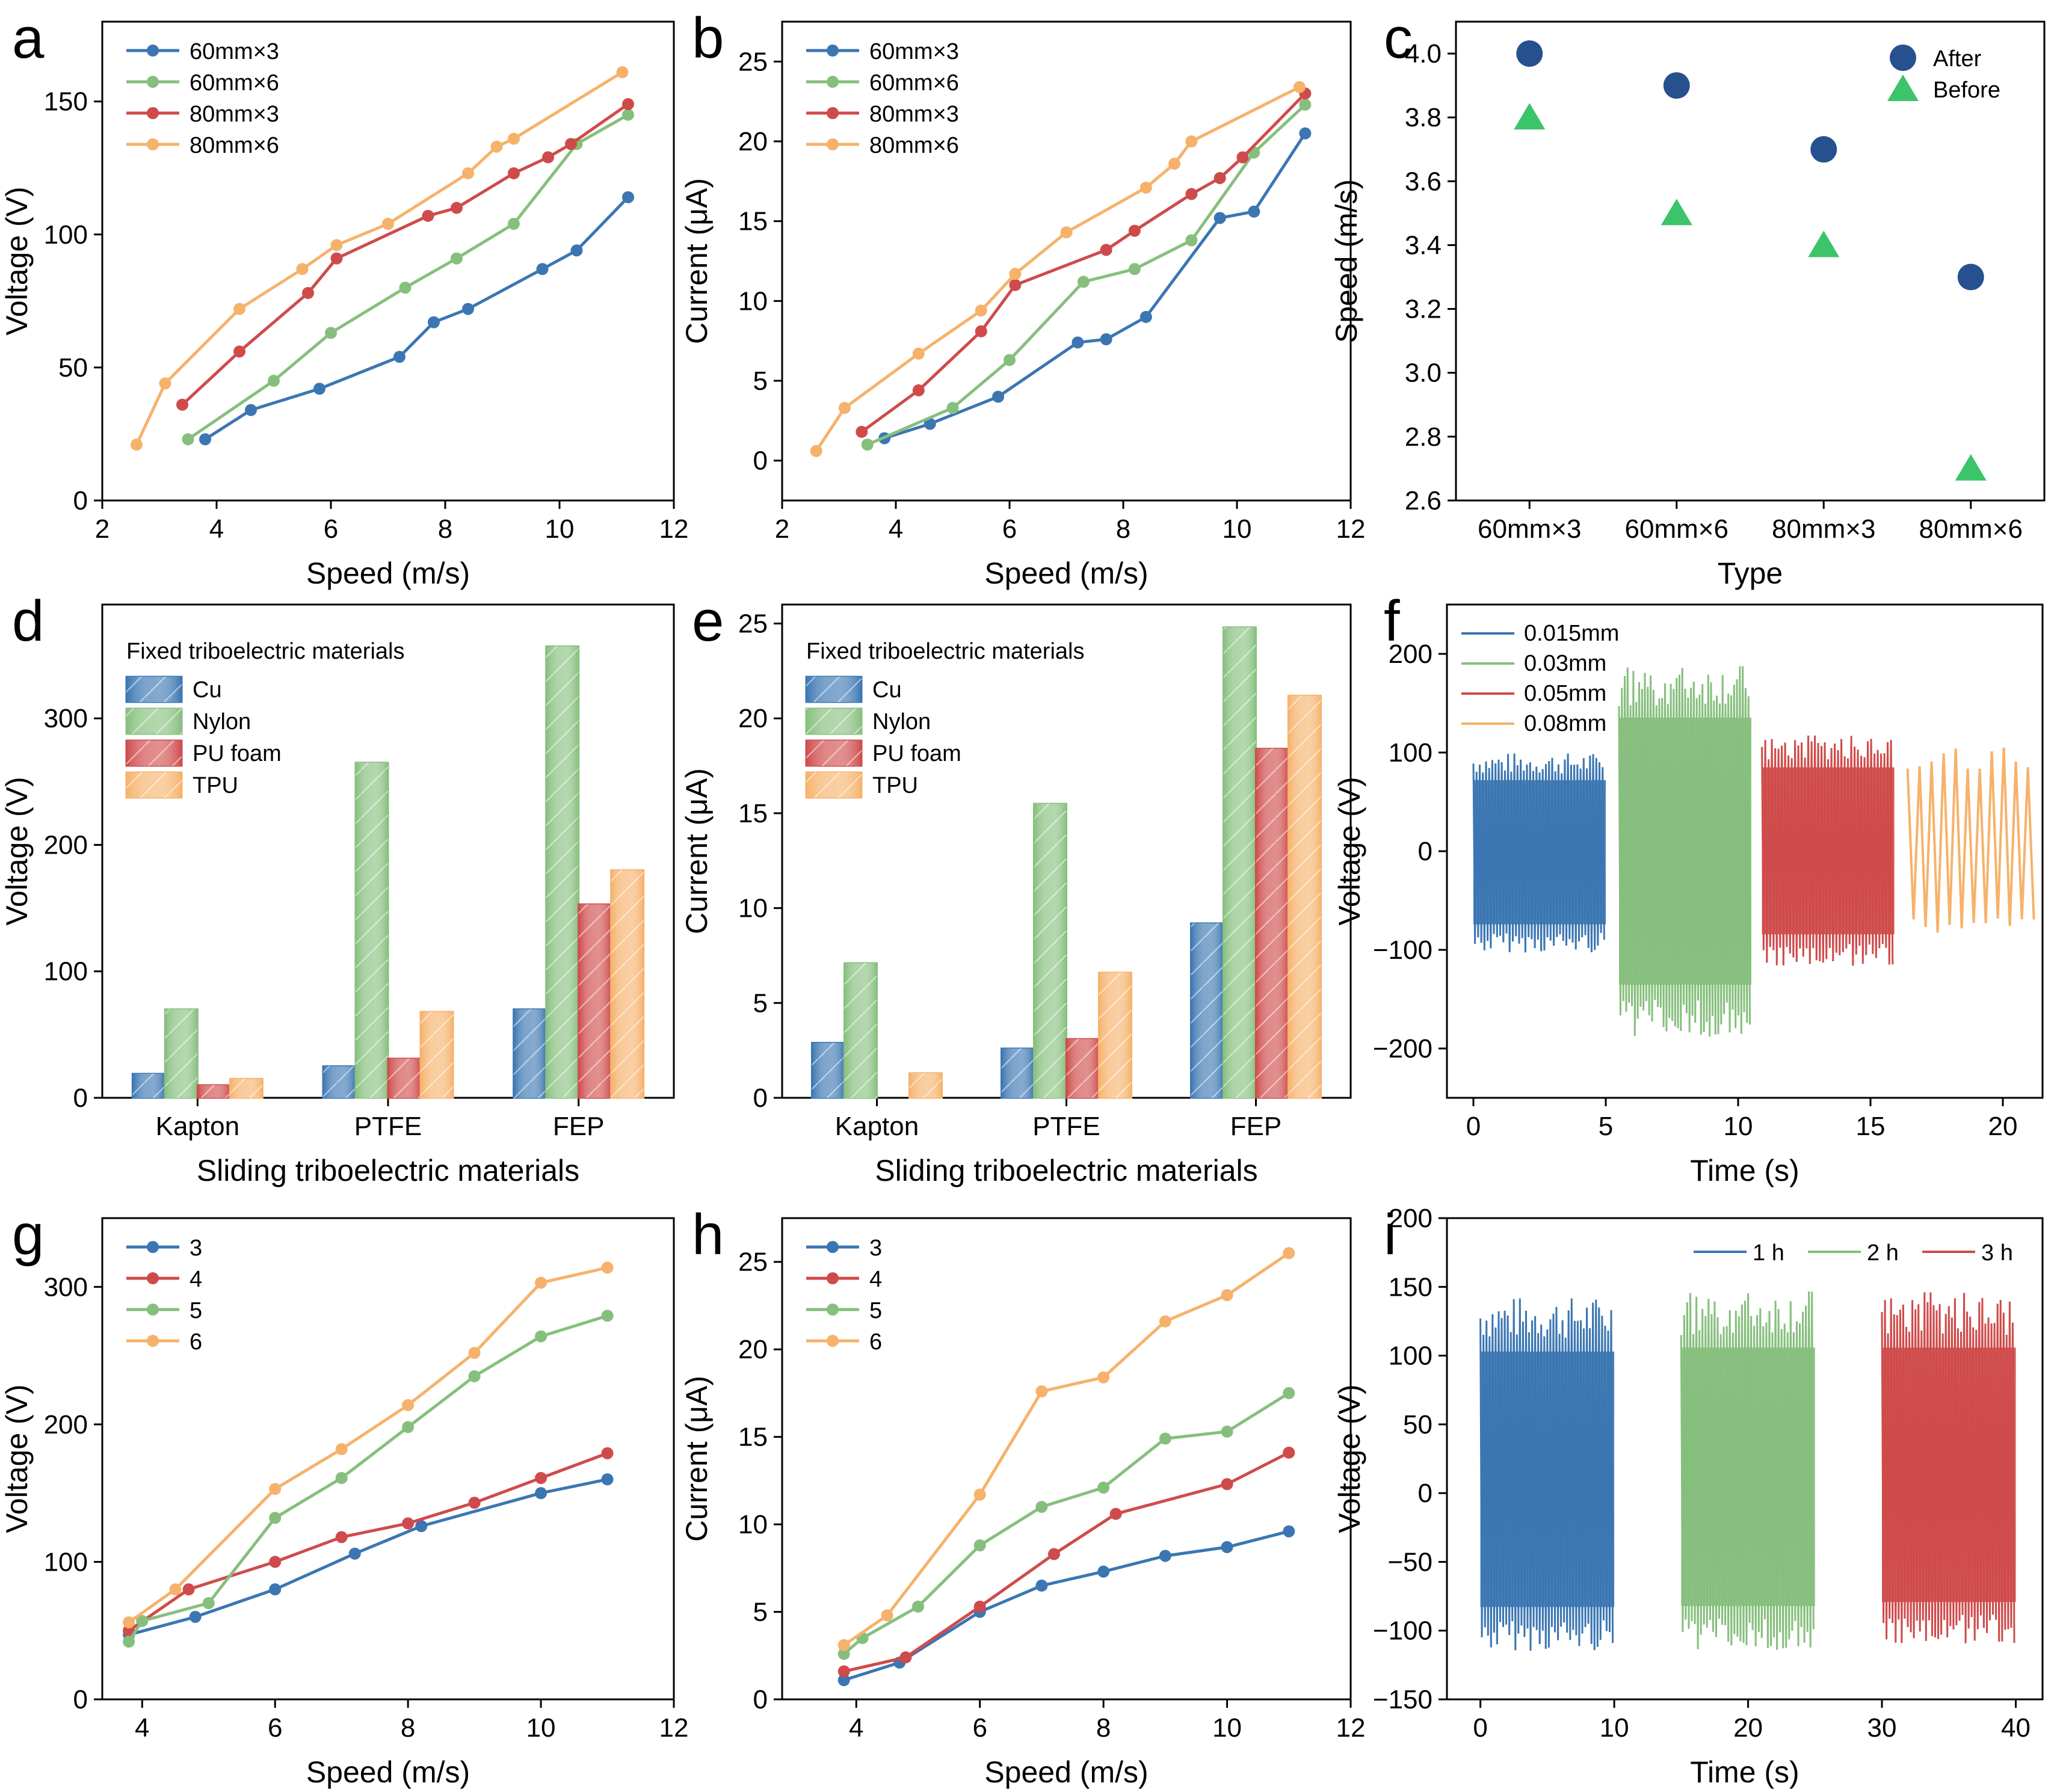 The width and height of the screenshot is (2060, 1792). Describe the element at coordinates (235, 114) in the screenshot. I see `legend-label: 80mm×3` at that location.